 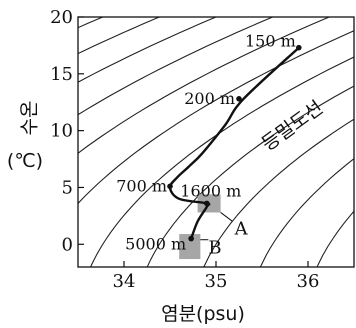 I want to click on depth-label: 1600 m, so click(x=210, y=190).